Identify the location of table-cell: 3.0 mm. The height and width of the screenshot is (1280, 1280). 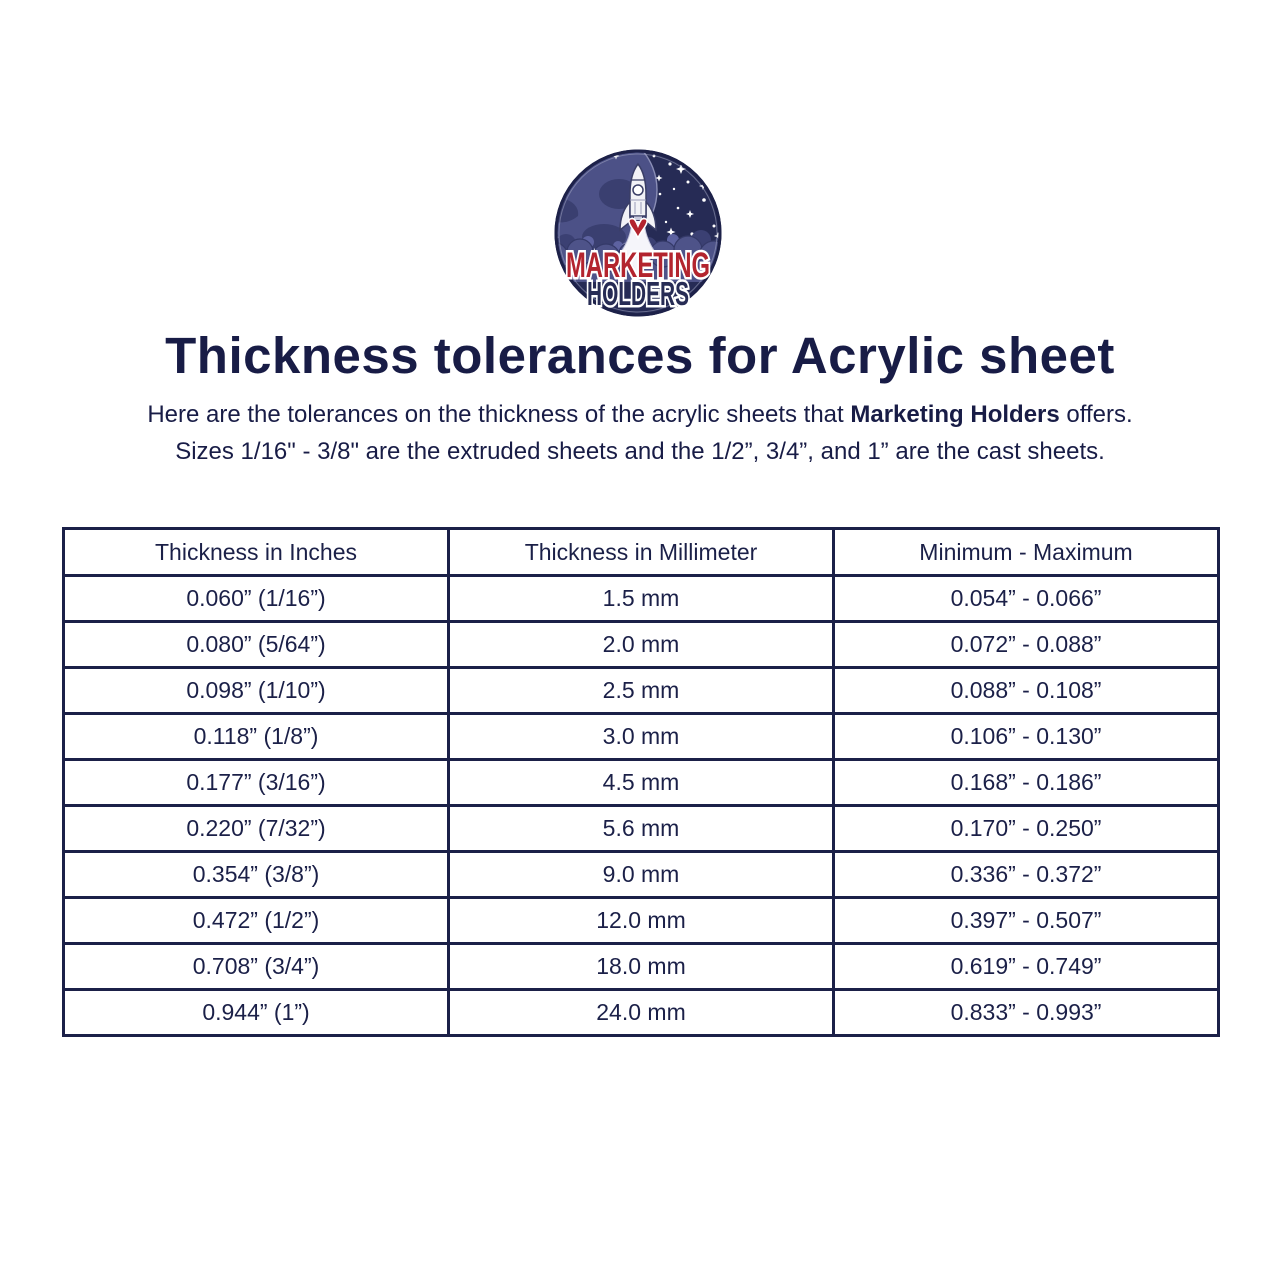
(641, 736).